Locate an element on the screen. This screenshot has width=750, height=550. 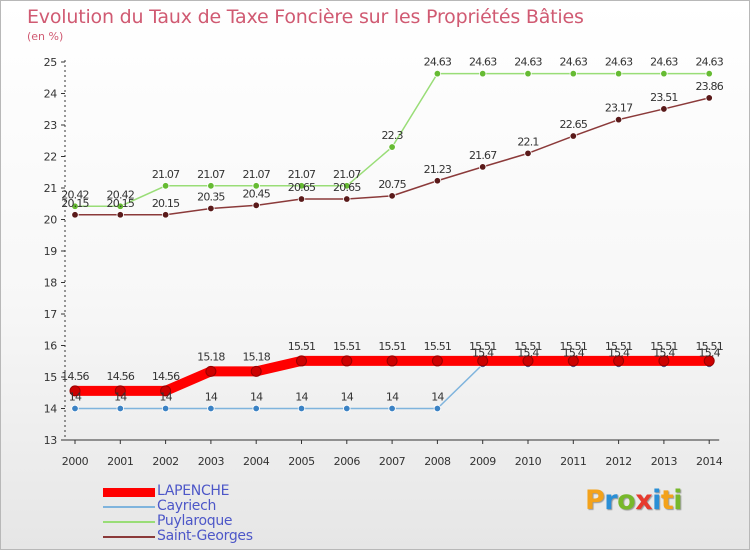
y-tick-label: 19 is located at coordinates (51, 251).